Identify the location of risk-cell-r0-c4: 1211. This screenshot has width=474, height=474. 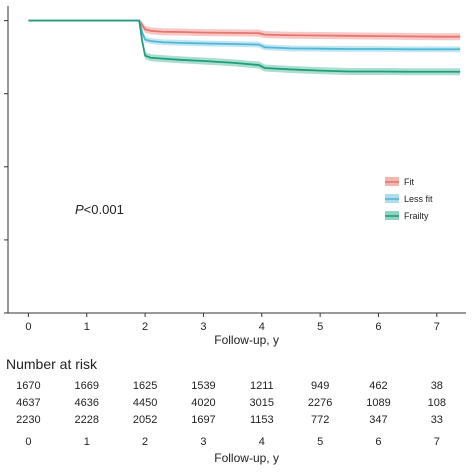
(262, 386).